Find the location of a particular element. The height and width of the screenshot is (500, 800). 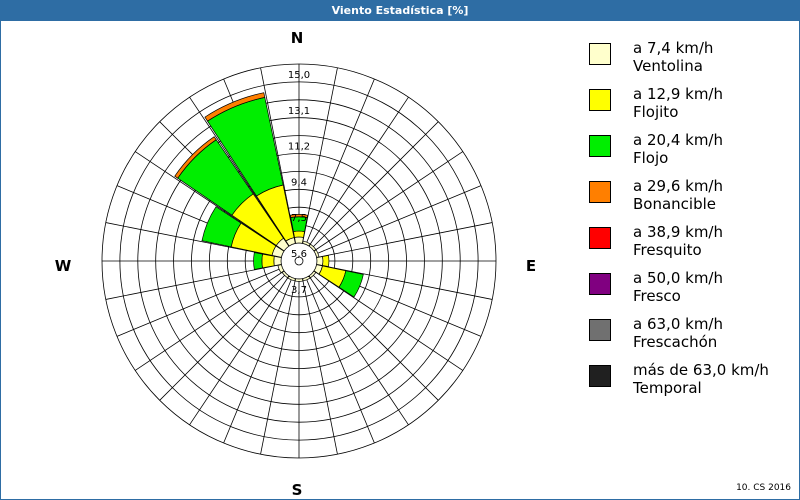

compass-north: N is located at coordinates (297, 38).